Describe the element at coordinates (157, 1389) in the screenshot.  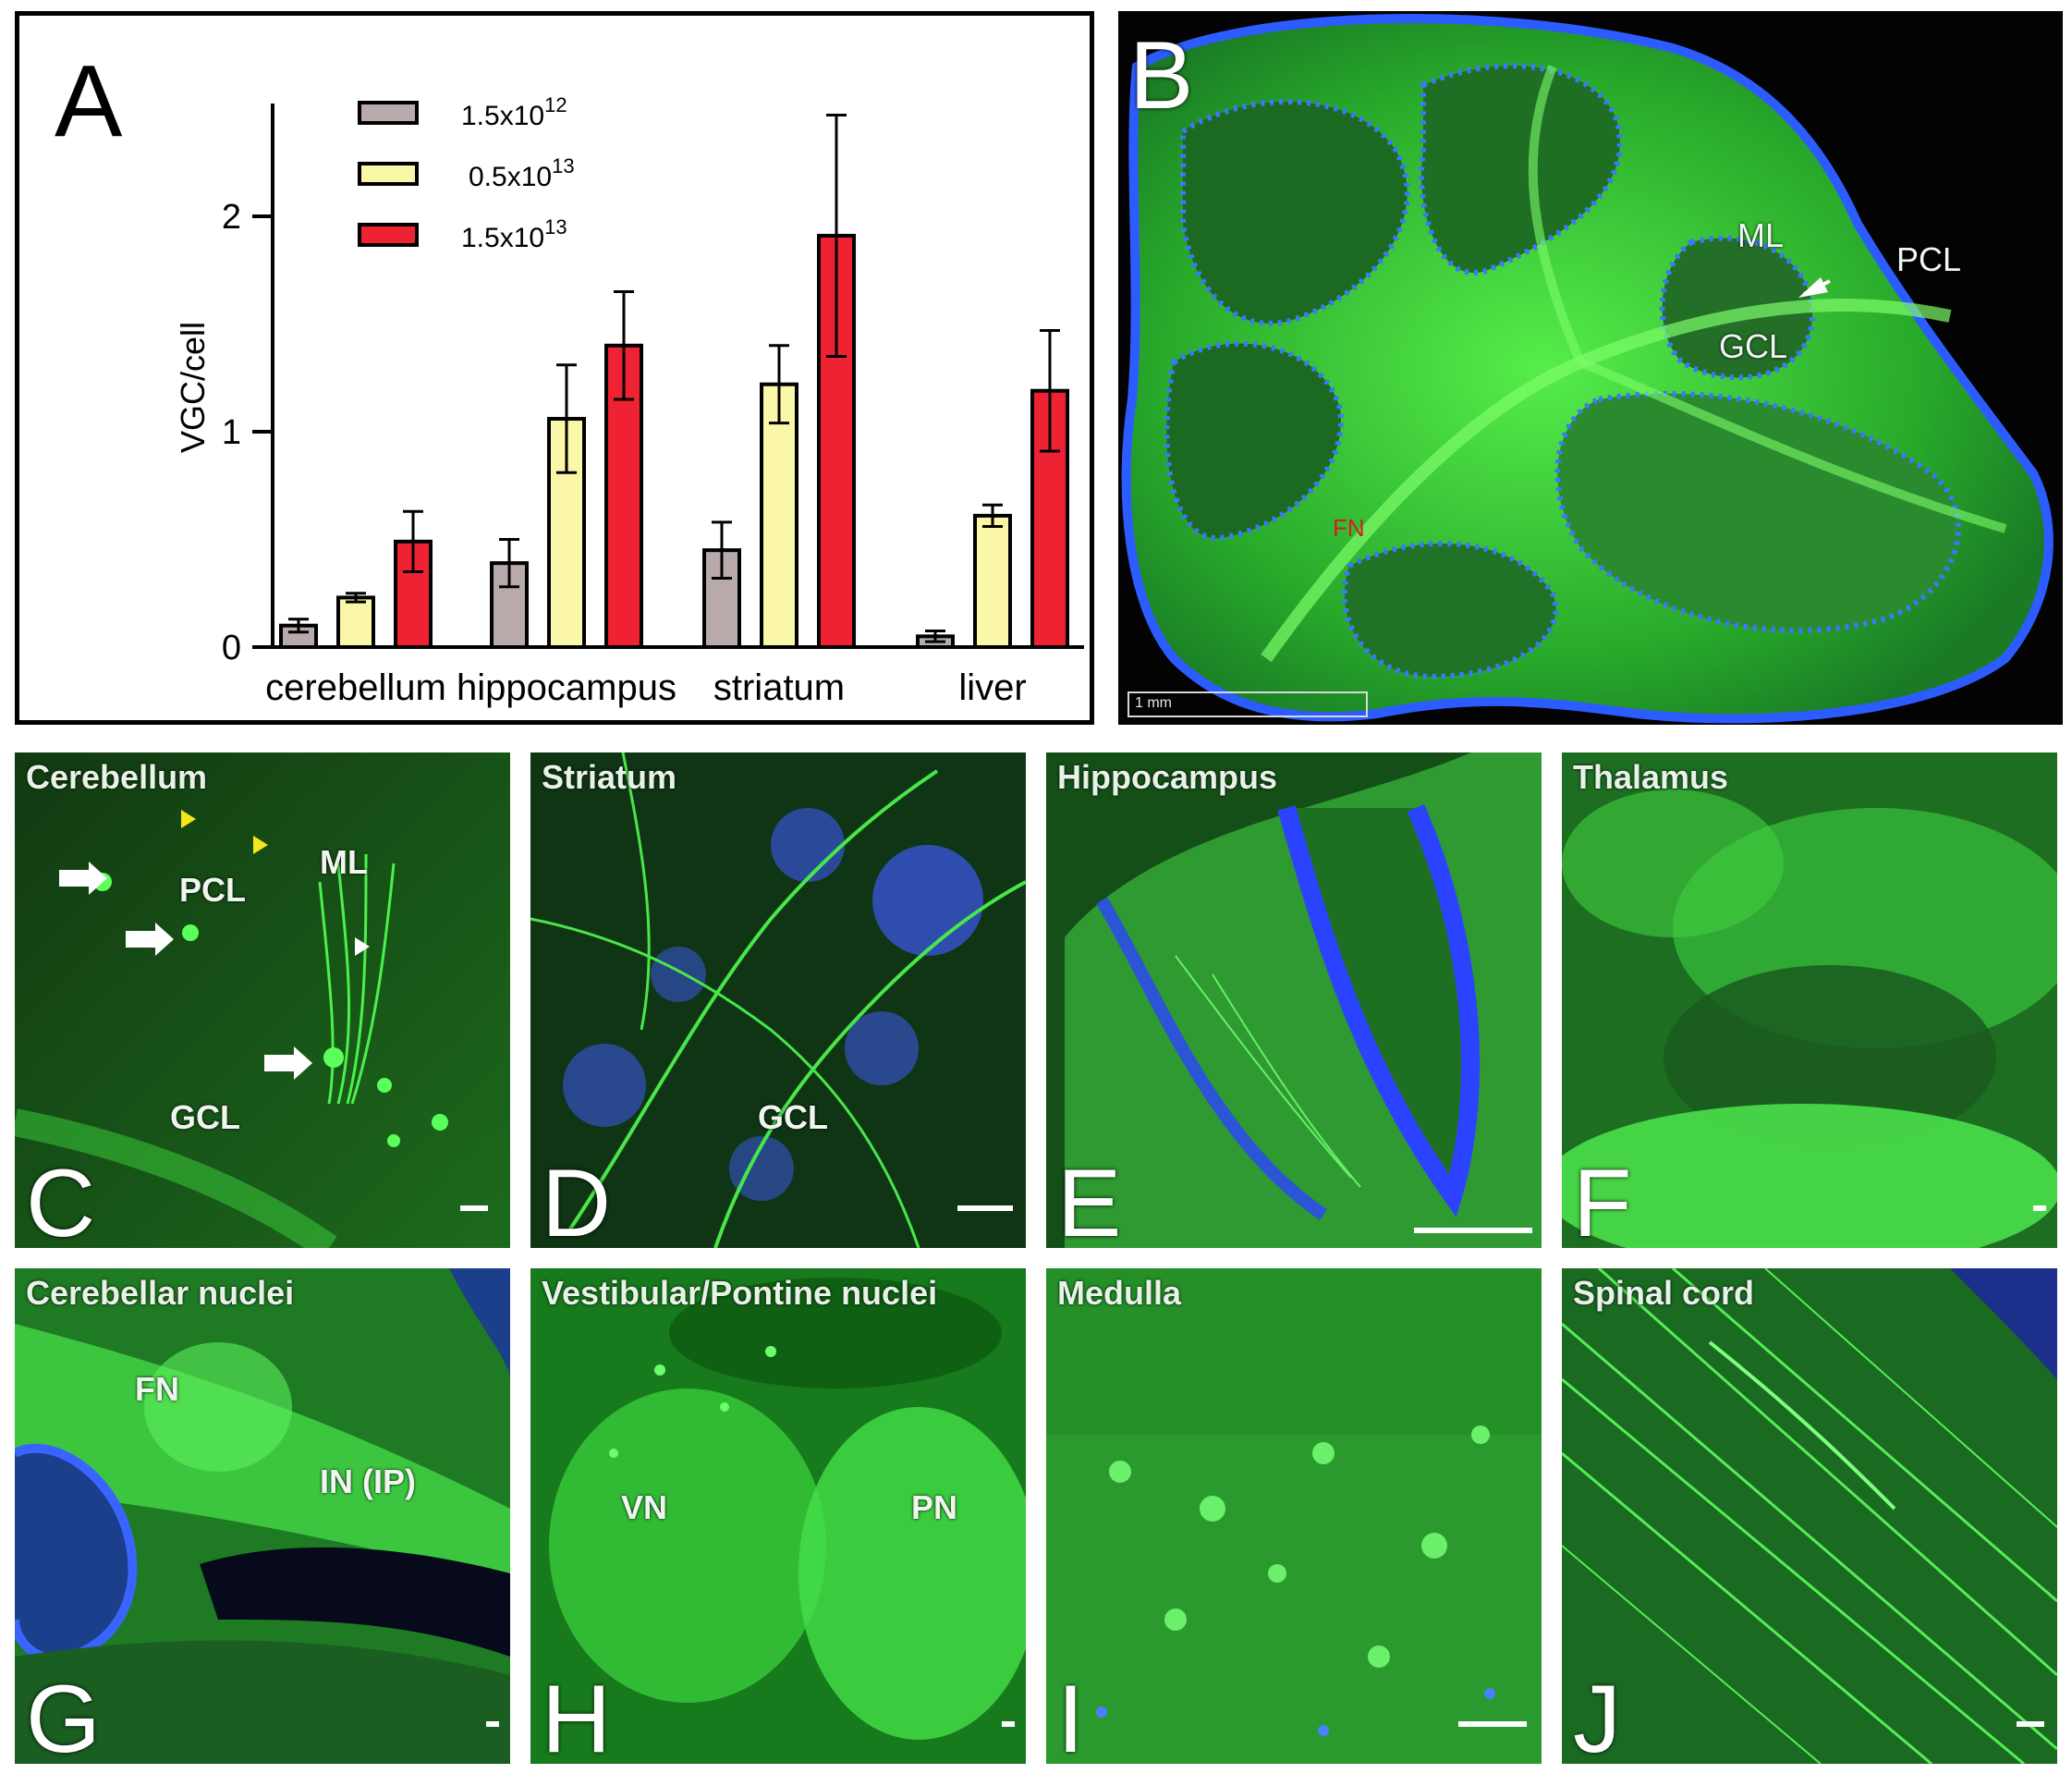
I see `panel-g-label-fn: FN` at that location.